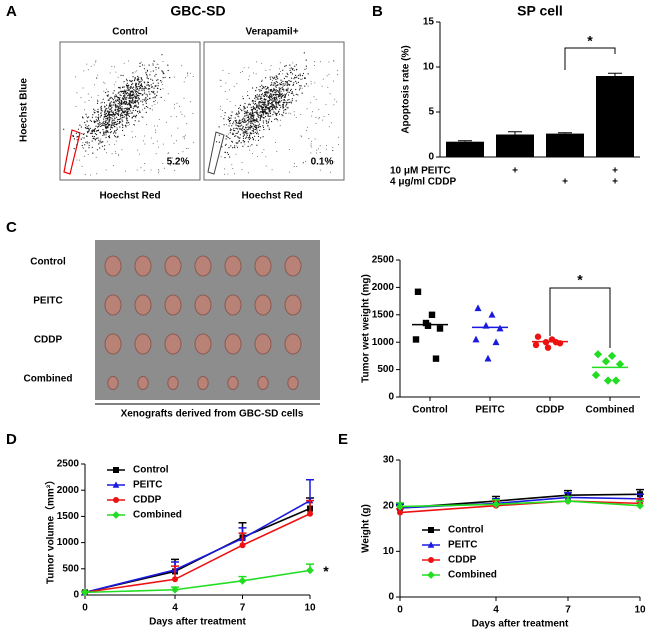 This screenshot has width=650, height=636. What do you see at coordinates (540, 11) in the screenshot?
I see `chart-title: SP cell` at bounding box center [540, 11].